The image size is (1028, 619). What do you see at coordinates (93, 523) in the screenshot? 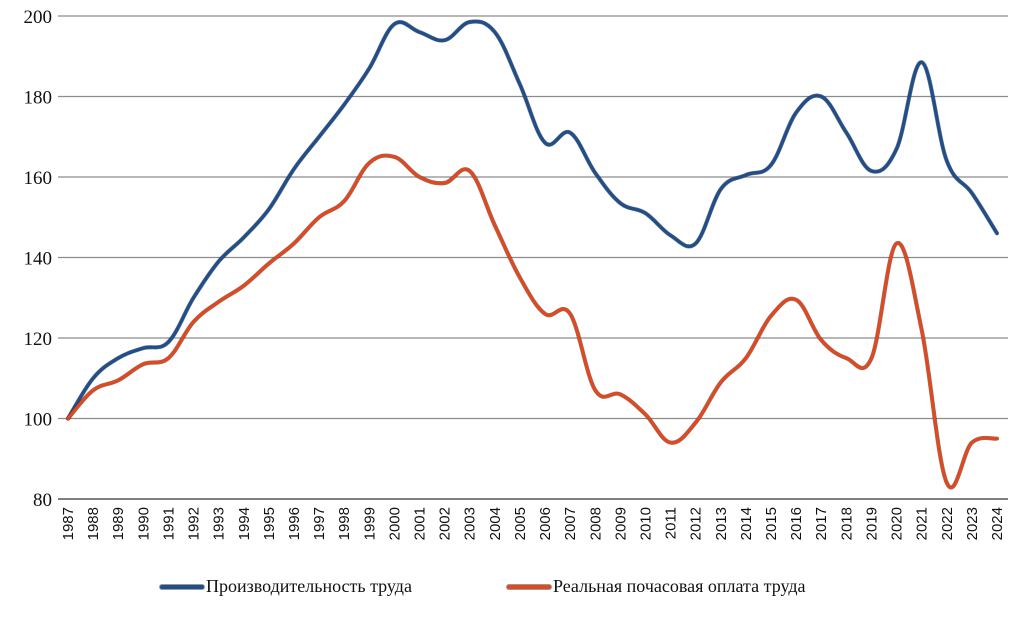
I see `x-tick-label: 1988` at bounding box center [93, 523].